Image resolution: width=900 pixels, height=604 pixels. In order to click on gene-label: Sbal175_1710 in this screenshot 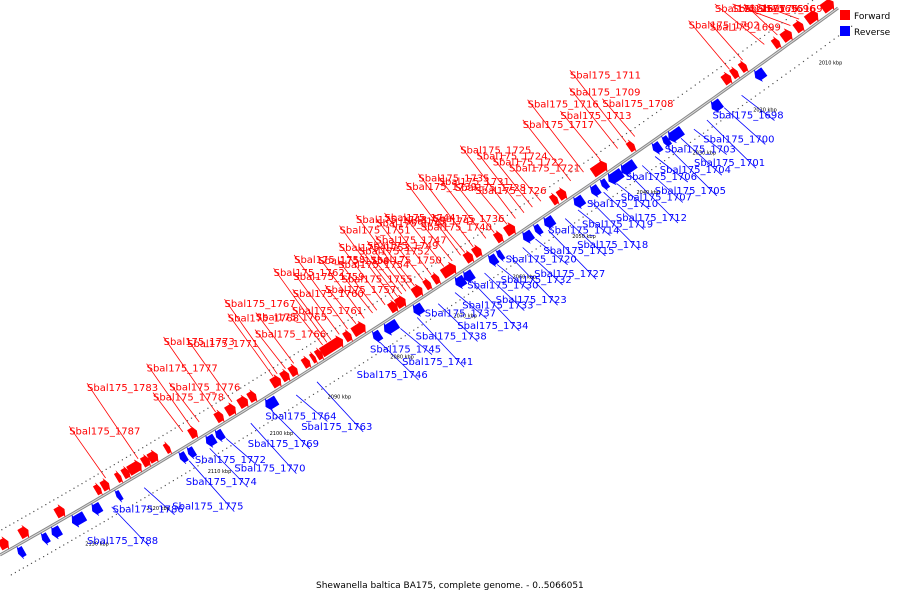, I will do `click(622, 204)`.